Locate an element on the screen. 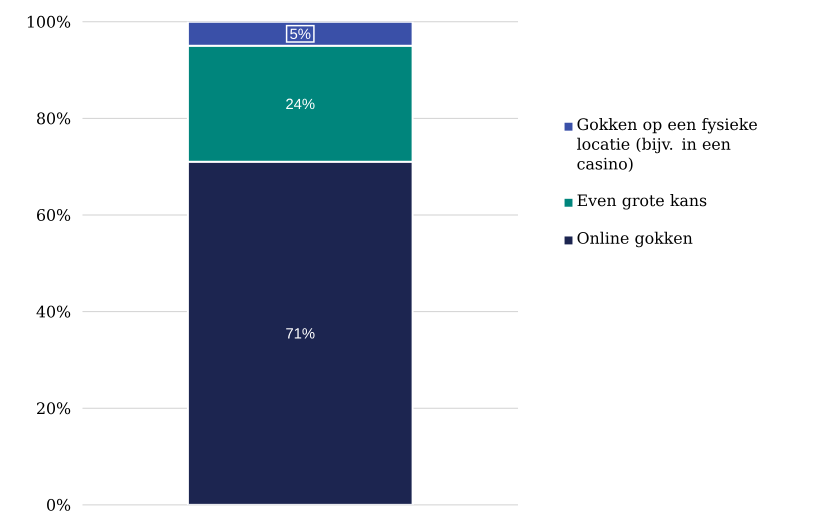 The image size is (814, 516). legend-label: Online gokken is located at coordinates (635, 240).